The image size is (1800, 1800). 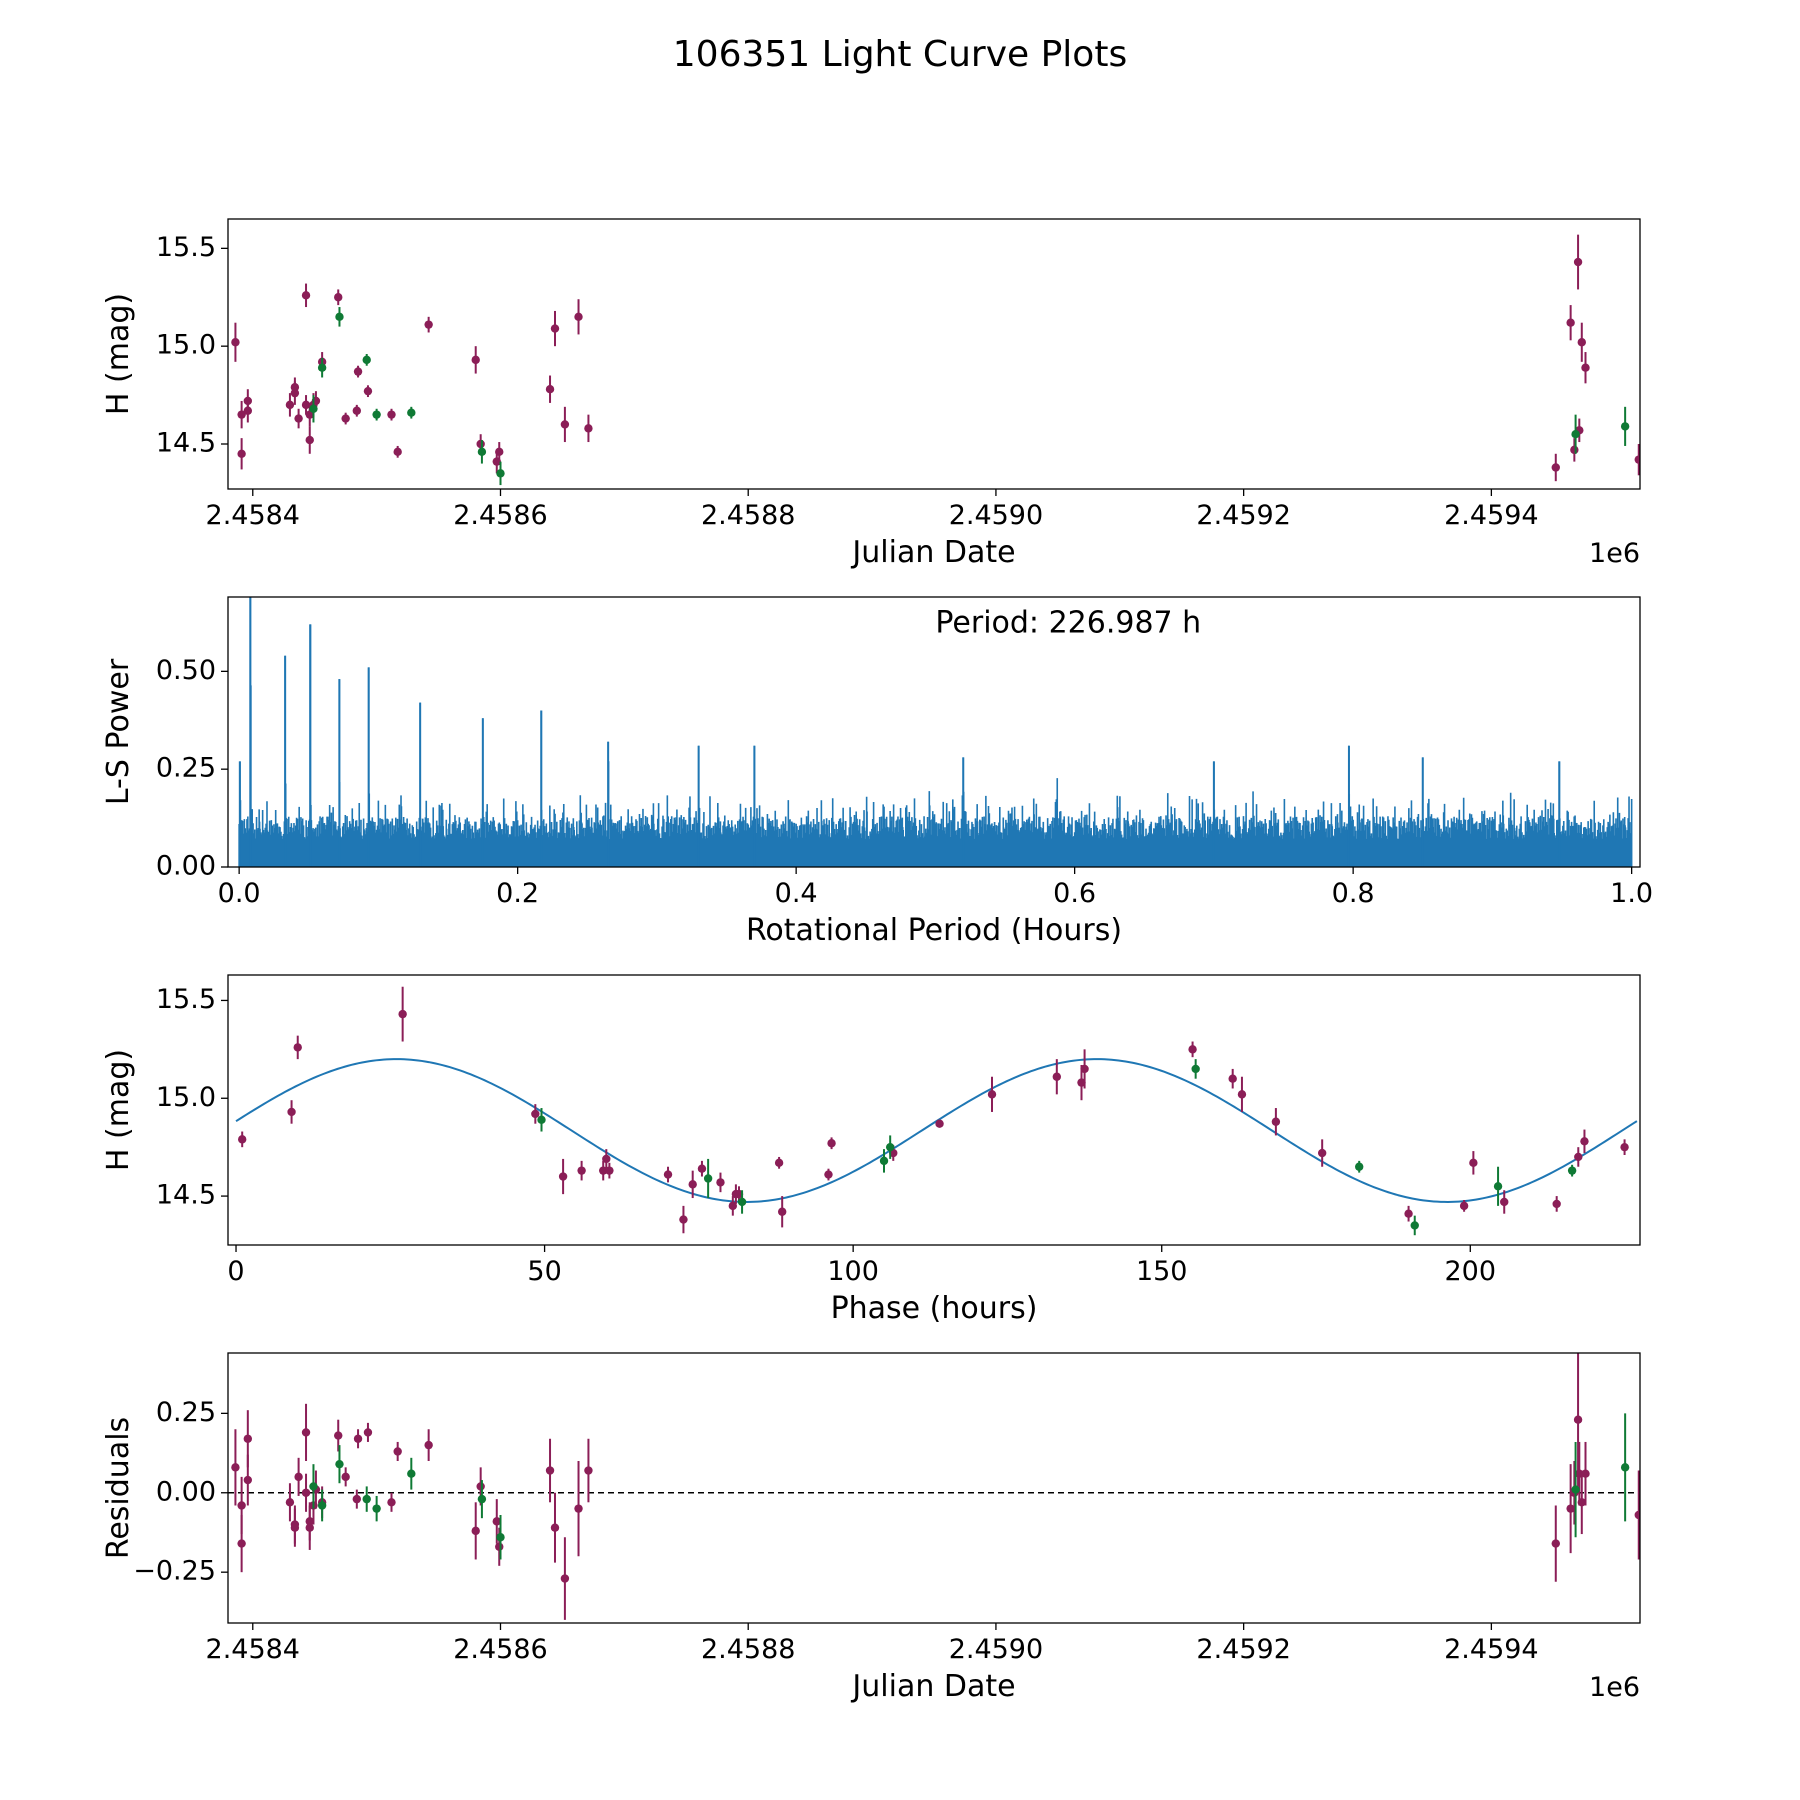 What do you see at coordinates (1471, 1271) in the screenshot?
I see `x-tick-label: 200` at bounding box center [1471, 1271].